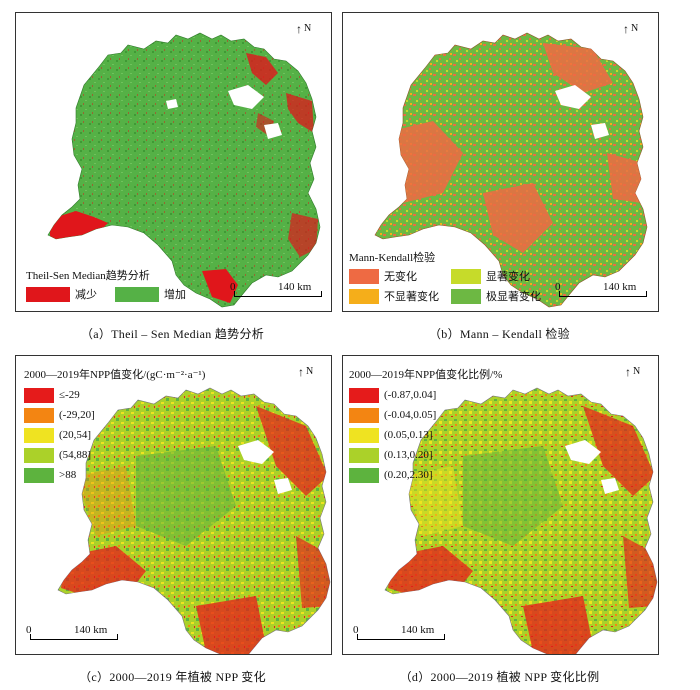 This screenshot has height=690, width=700. I want to click on legend-item: 不显著变化, so click(394, 296).